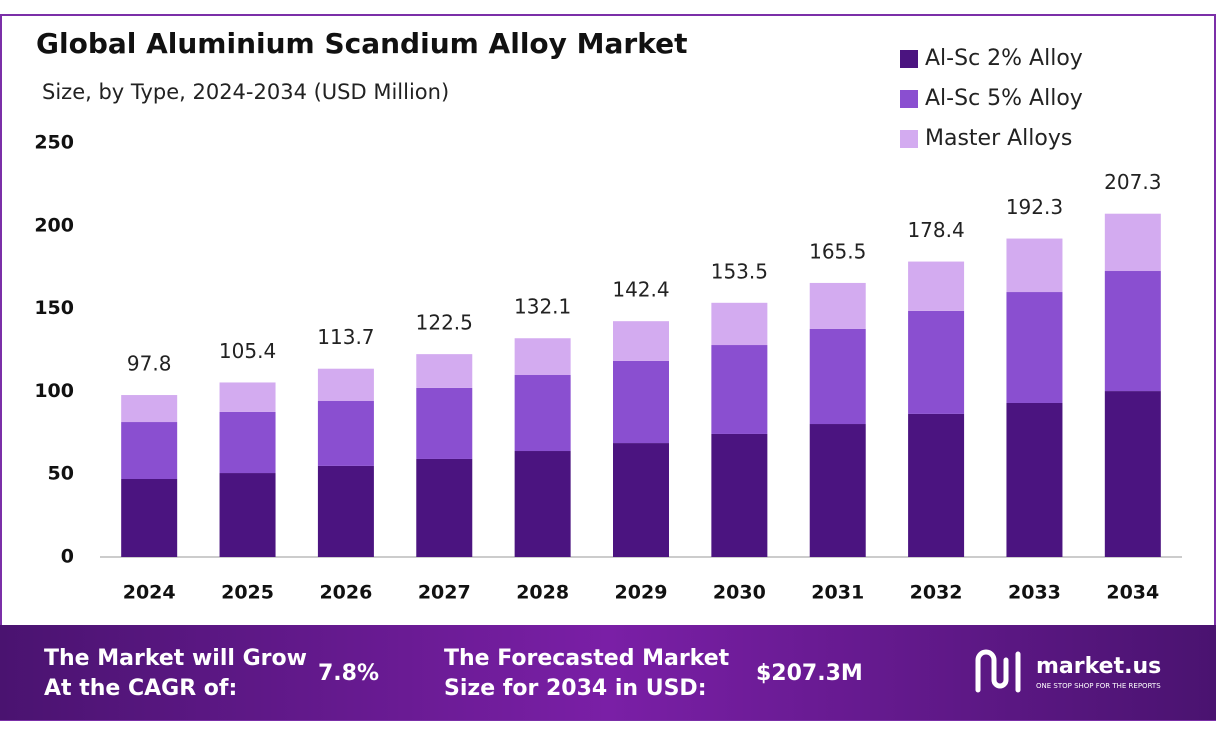  Describe the element at coordinates (998, 138) in the screenshot. I see `legend-label: Master Alloys` at that location.